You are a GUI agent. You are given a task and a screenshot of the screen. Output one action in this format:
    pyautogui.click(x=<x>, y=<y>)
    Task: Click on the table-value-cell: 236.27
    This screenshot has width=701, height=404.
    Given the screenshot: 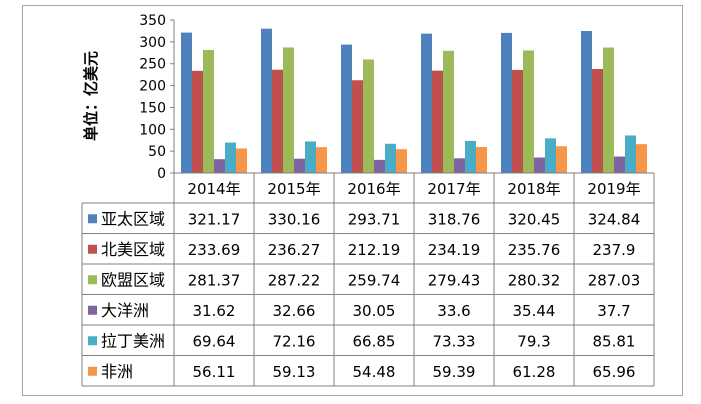 What is the action you would take?
    pyautogui.click(x=294, y=250)
    